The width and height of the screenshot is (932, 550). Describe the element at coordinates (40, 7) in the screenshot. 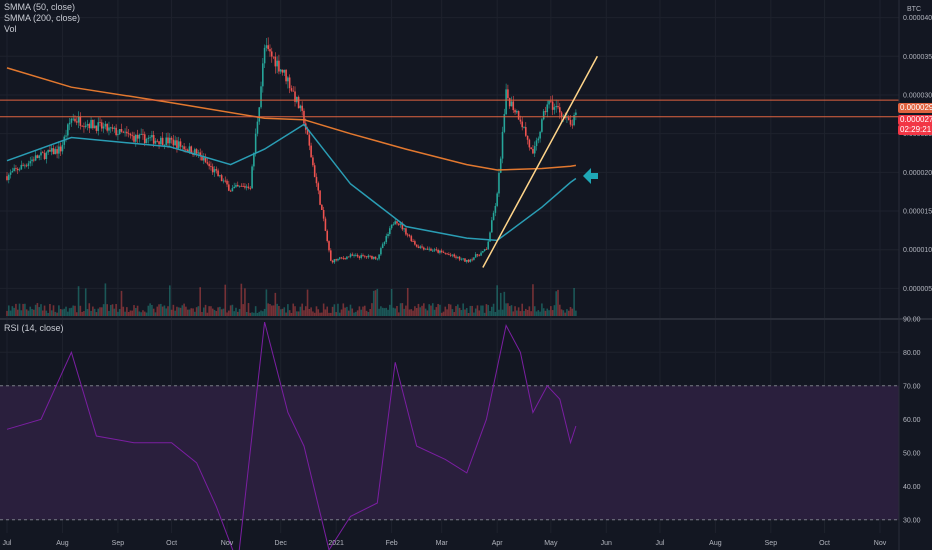

I see `smma50-legend: SMMA (50, close)` at that location.